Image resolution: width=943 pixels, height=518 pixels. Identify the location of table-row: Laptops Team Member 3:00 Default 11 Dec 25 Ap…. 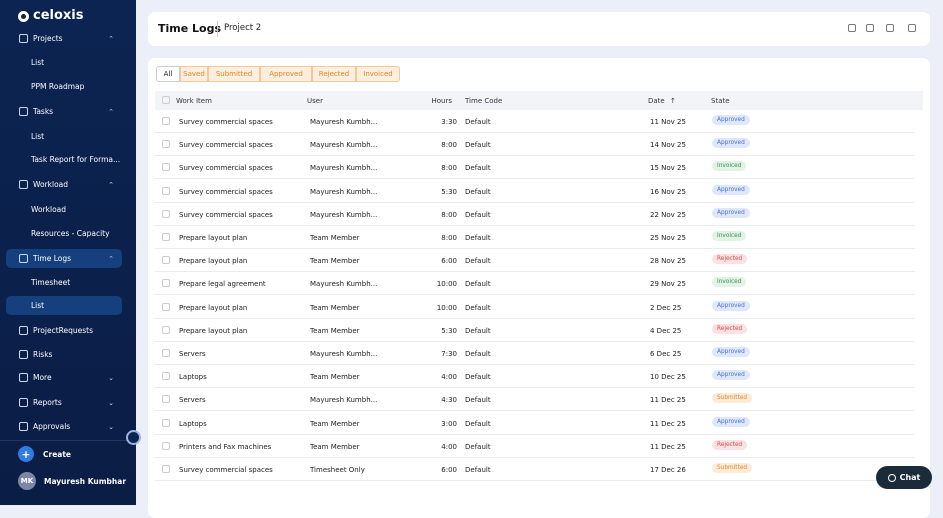
(535, 423).